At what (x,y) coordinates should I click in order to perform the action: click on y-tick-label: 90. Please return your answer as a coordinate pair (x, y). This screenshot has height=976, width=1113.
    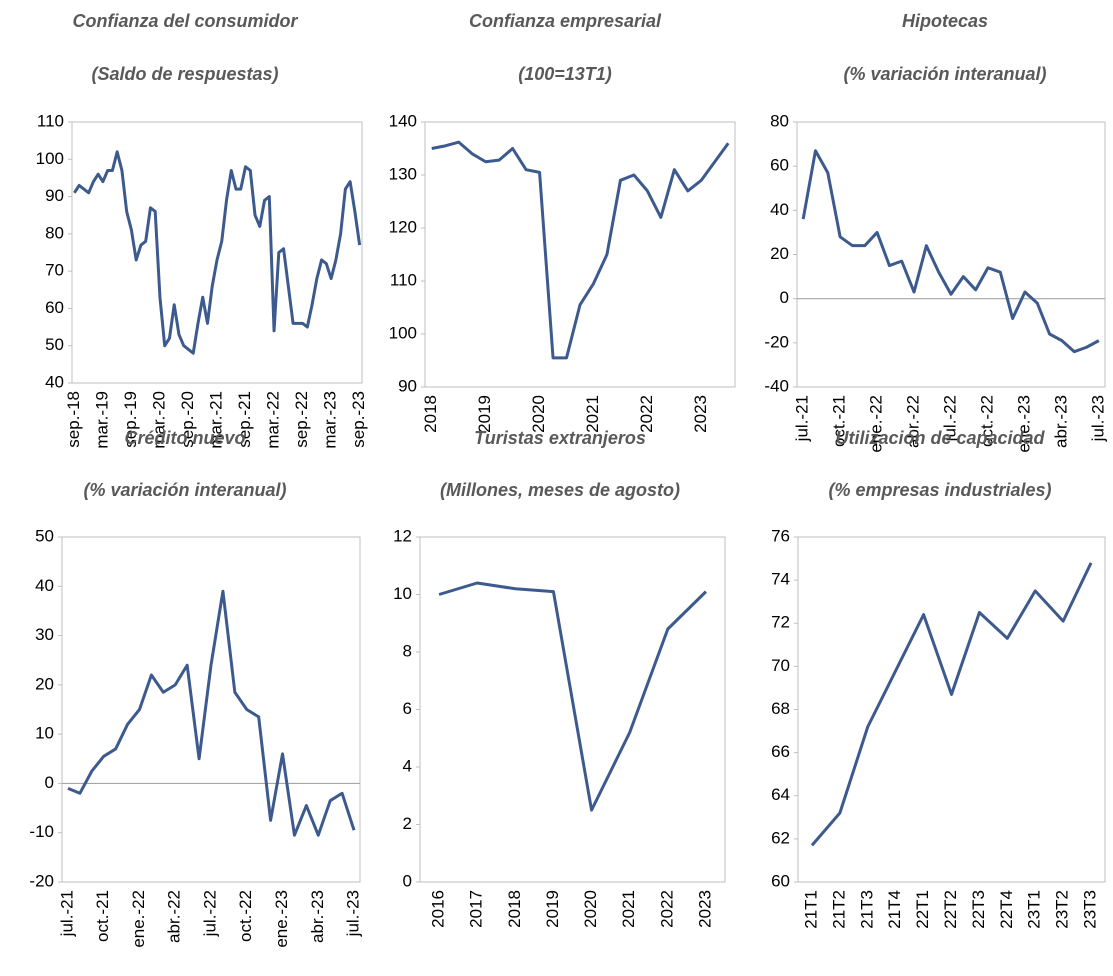
    Looking at the image, I should click on (407, 385).